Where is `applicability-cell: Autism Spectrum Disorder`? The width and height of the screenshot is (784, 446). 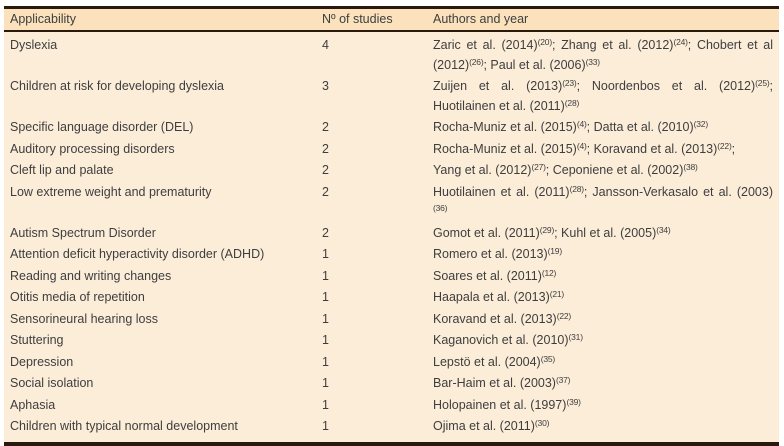
applicability-cell: Autism Spectrum Disorder is located at coordinates (83, 232).